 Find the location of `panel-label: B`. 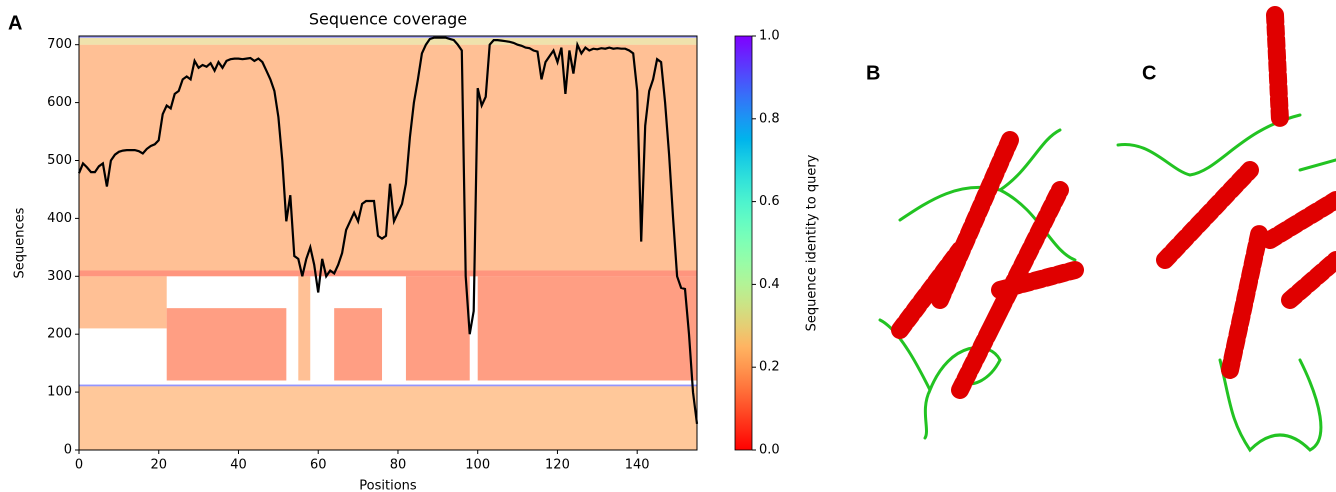

panel-label: B is located at coordinates (873, 73).